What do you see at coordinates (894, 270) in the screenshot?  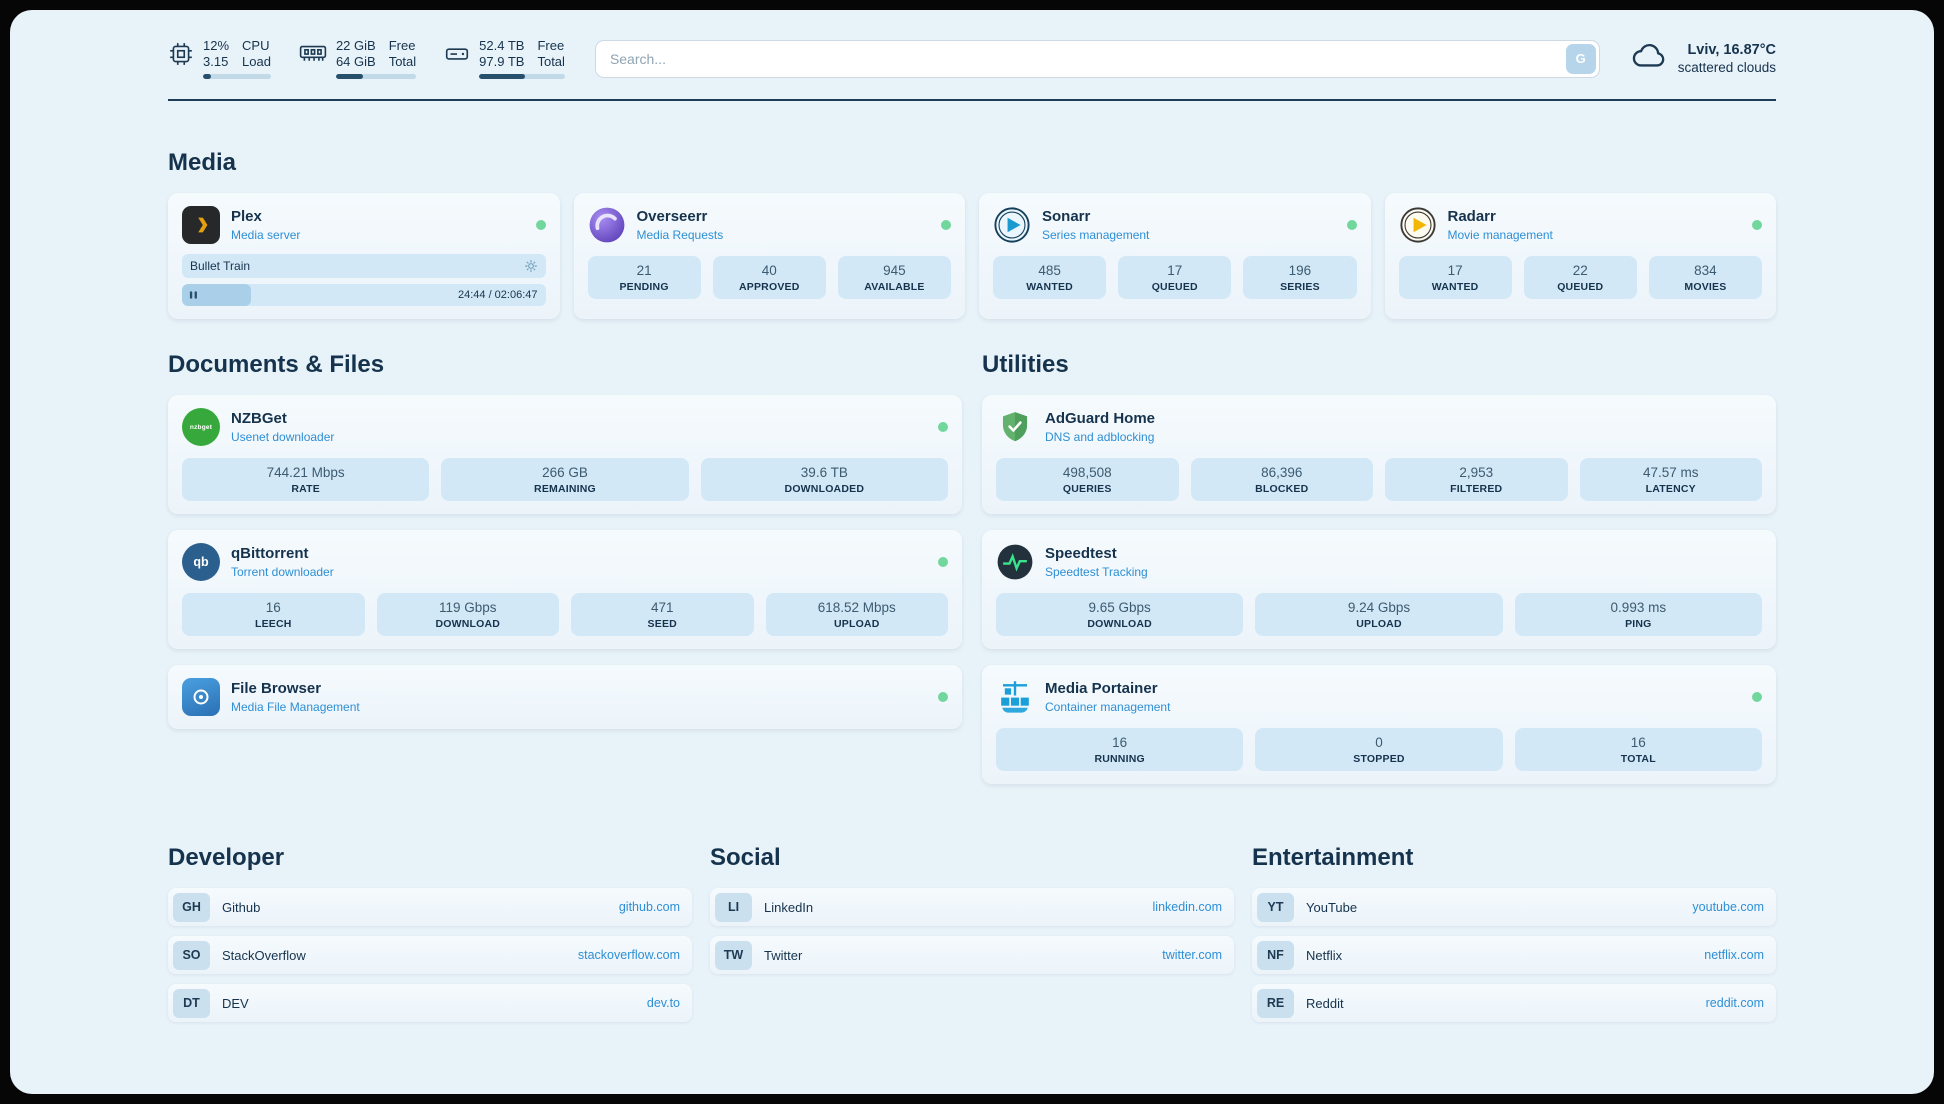 I see `stat-value: 945` at bounding box center [894, 270].